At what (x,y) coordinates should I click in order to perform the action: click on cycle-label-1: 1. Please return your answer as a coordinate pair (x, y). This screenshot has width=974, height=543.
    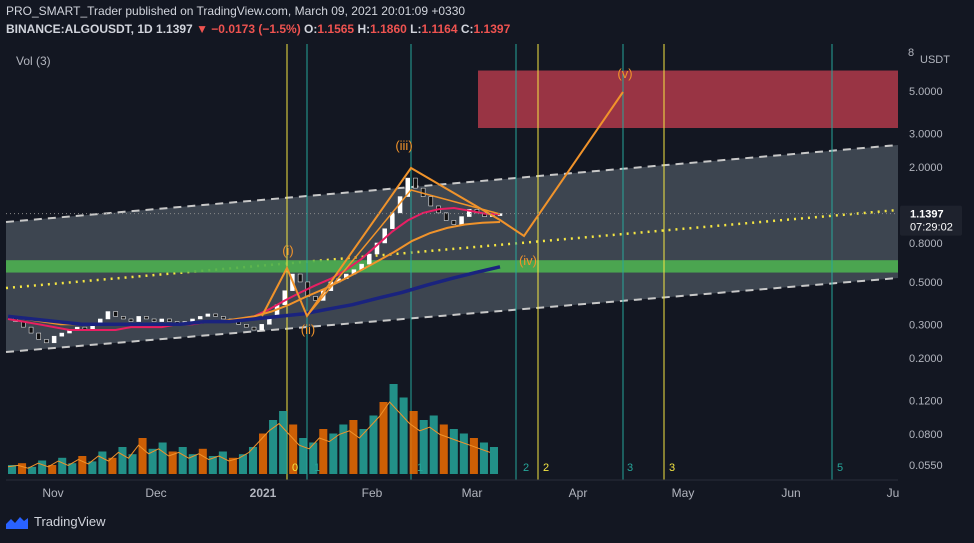
    Looking at the image, I should click on (317, 468).